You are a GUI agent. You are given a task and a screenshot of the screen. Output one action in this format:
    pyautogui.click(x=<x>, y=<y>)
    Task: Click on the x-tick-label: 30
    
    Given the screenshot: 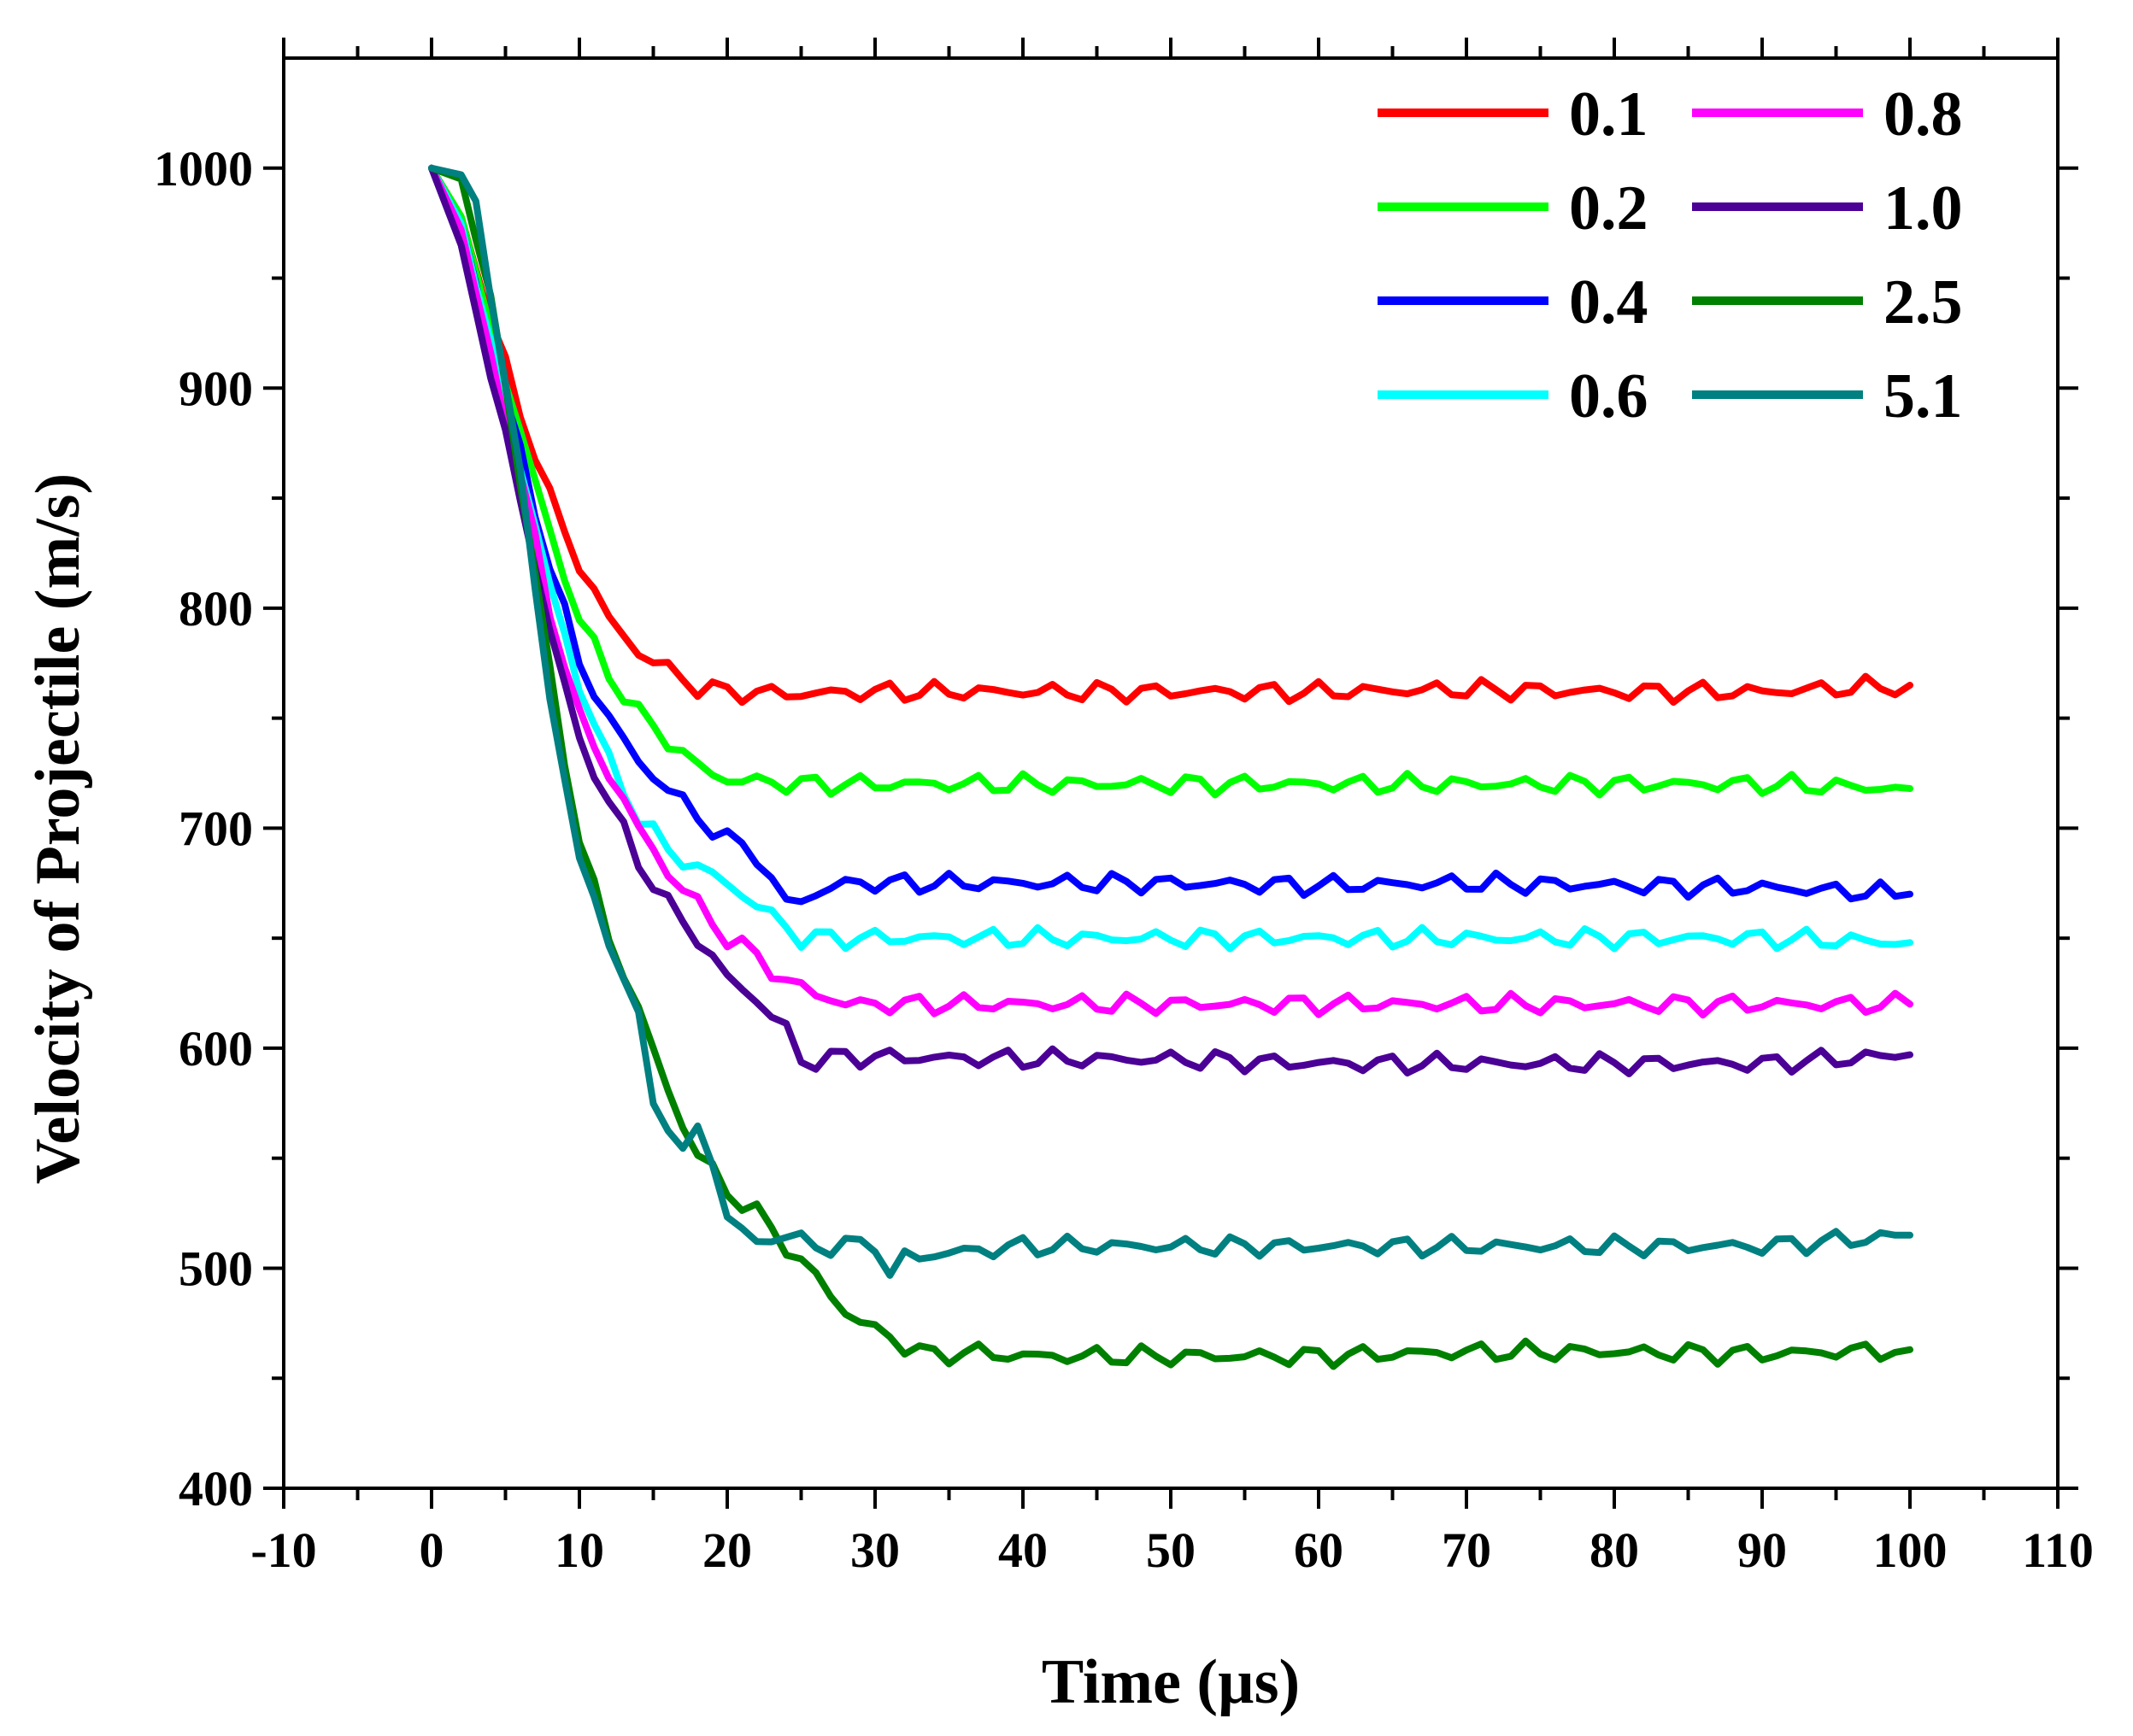 What is the action you would take?
    pyautogui.click(x=875, y=1550)
    